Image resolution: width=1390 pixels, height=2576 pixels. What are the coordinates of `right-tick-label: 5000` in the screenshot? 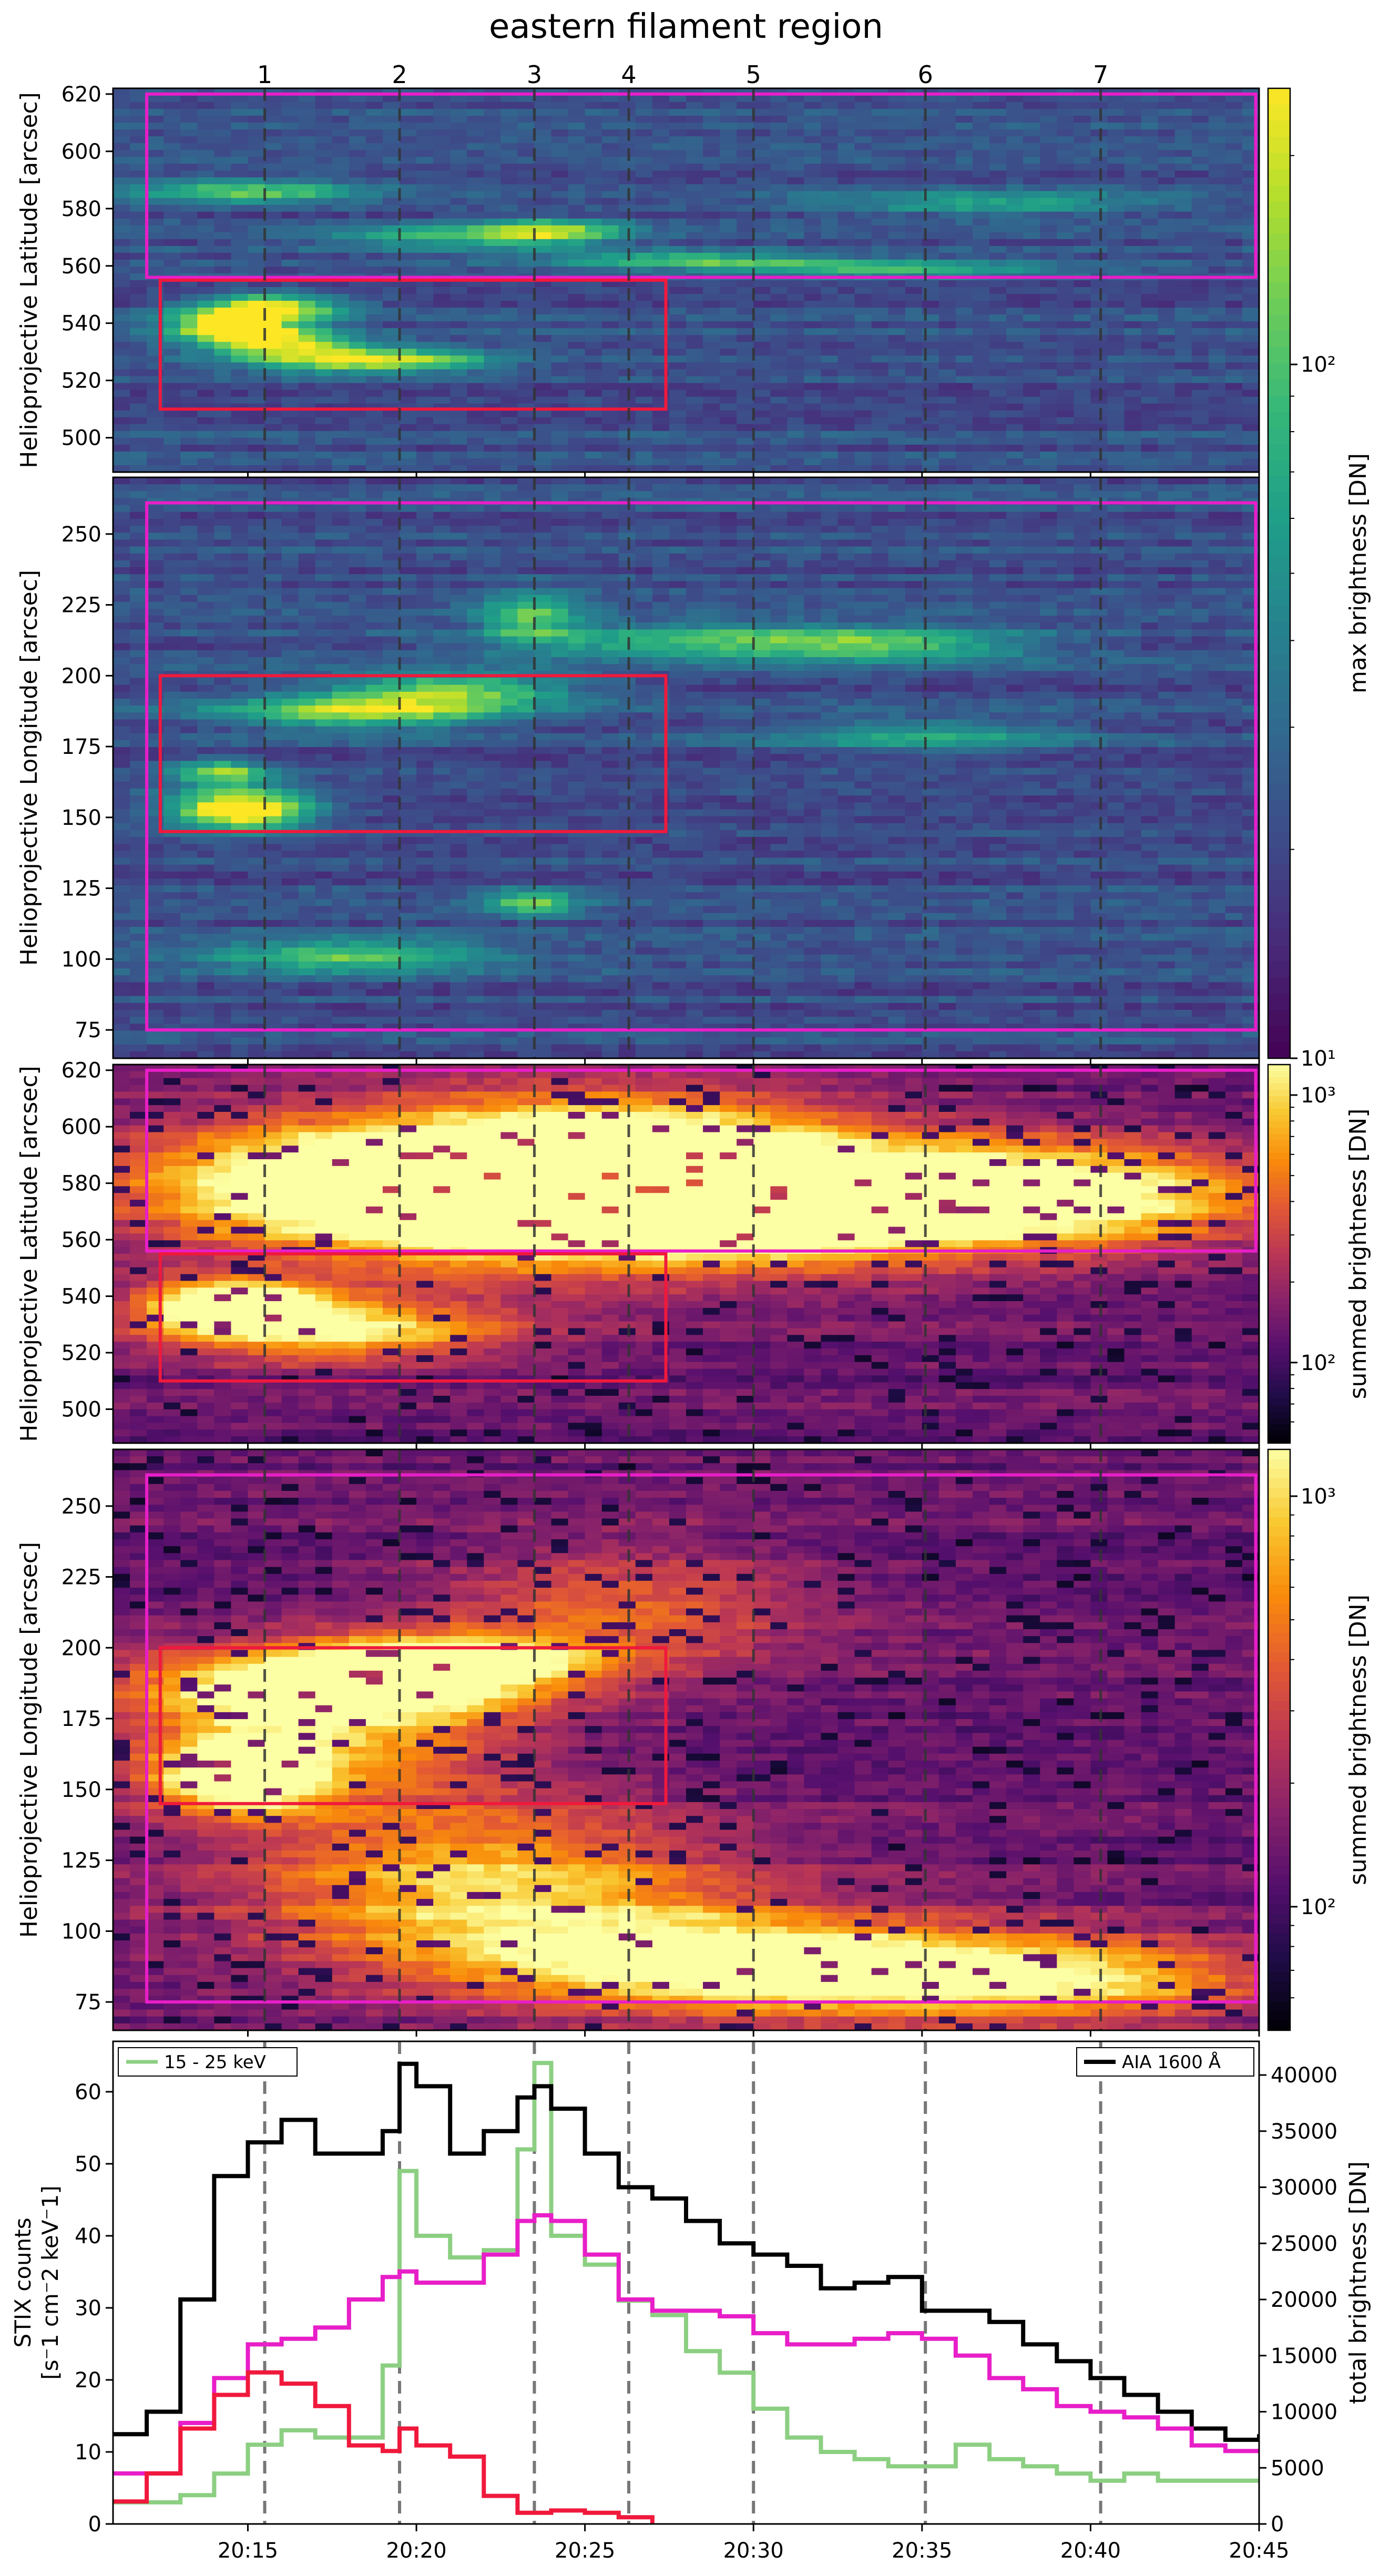 It's located at (1297, 2468).